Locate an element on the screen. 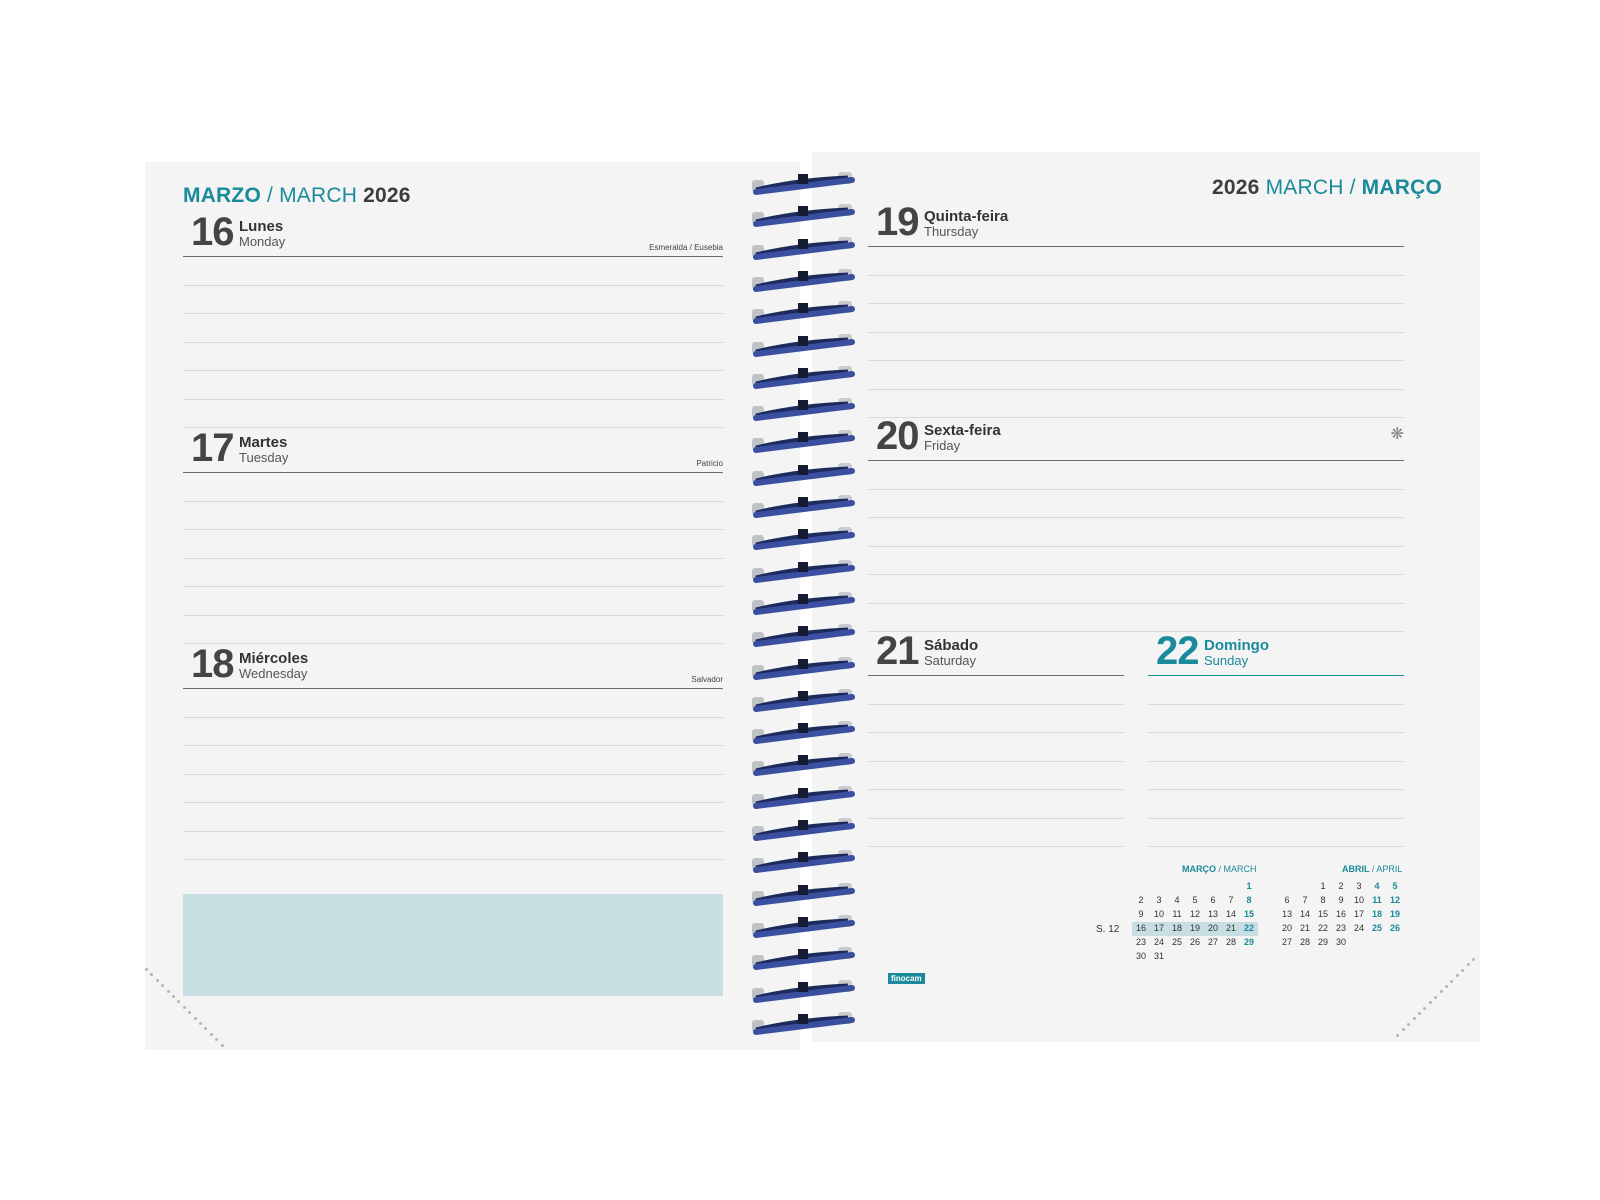  mini-day: 26 is located at coordinates (1194, 942).